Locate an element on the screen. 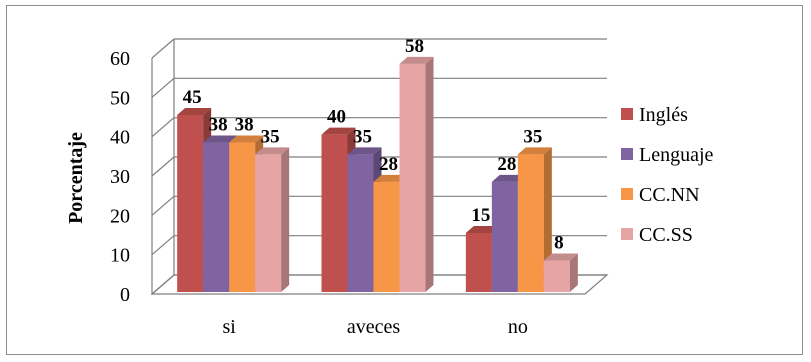 The height and width of the screenshot is (362, 811). legend-label: CC.SS is located at coordinates (666, 235).